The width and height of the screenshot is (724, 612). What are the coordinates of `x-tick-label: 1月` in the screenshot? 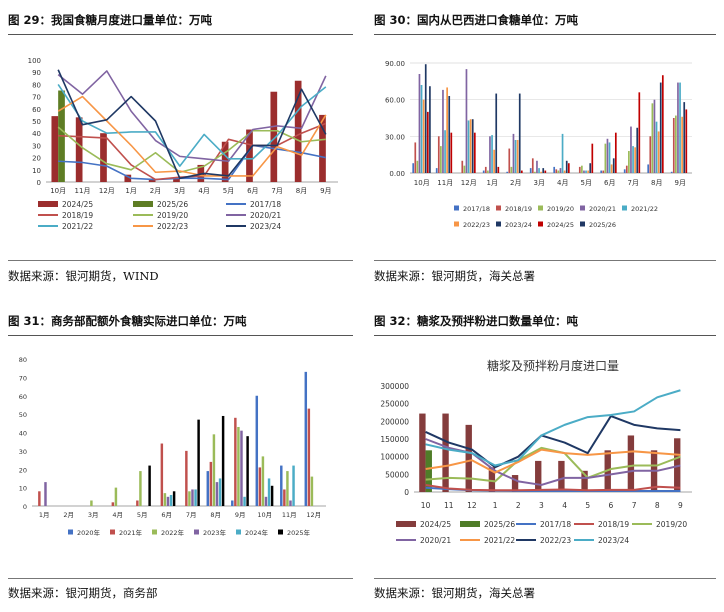 It's located at (492, 183).